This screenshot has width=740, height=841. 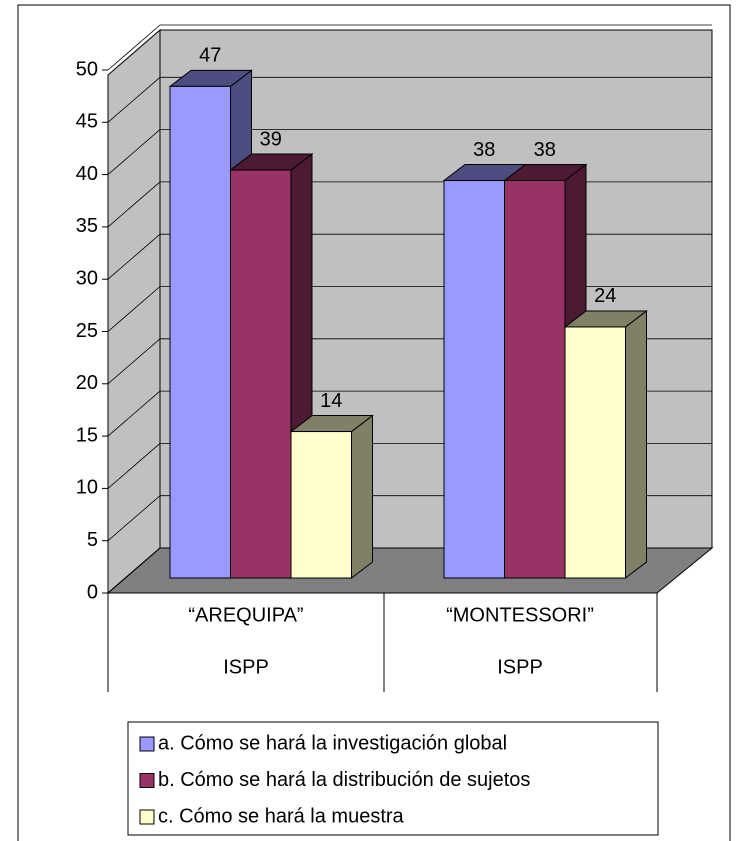 I want to click on legend-label: c. Cómo se hará la muestra, so click(x=281, y=816).